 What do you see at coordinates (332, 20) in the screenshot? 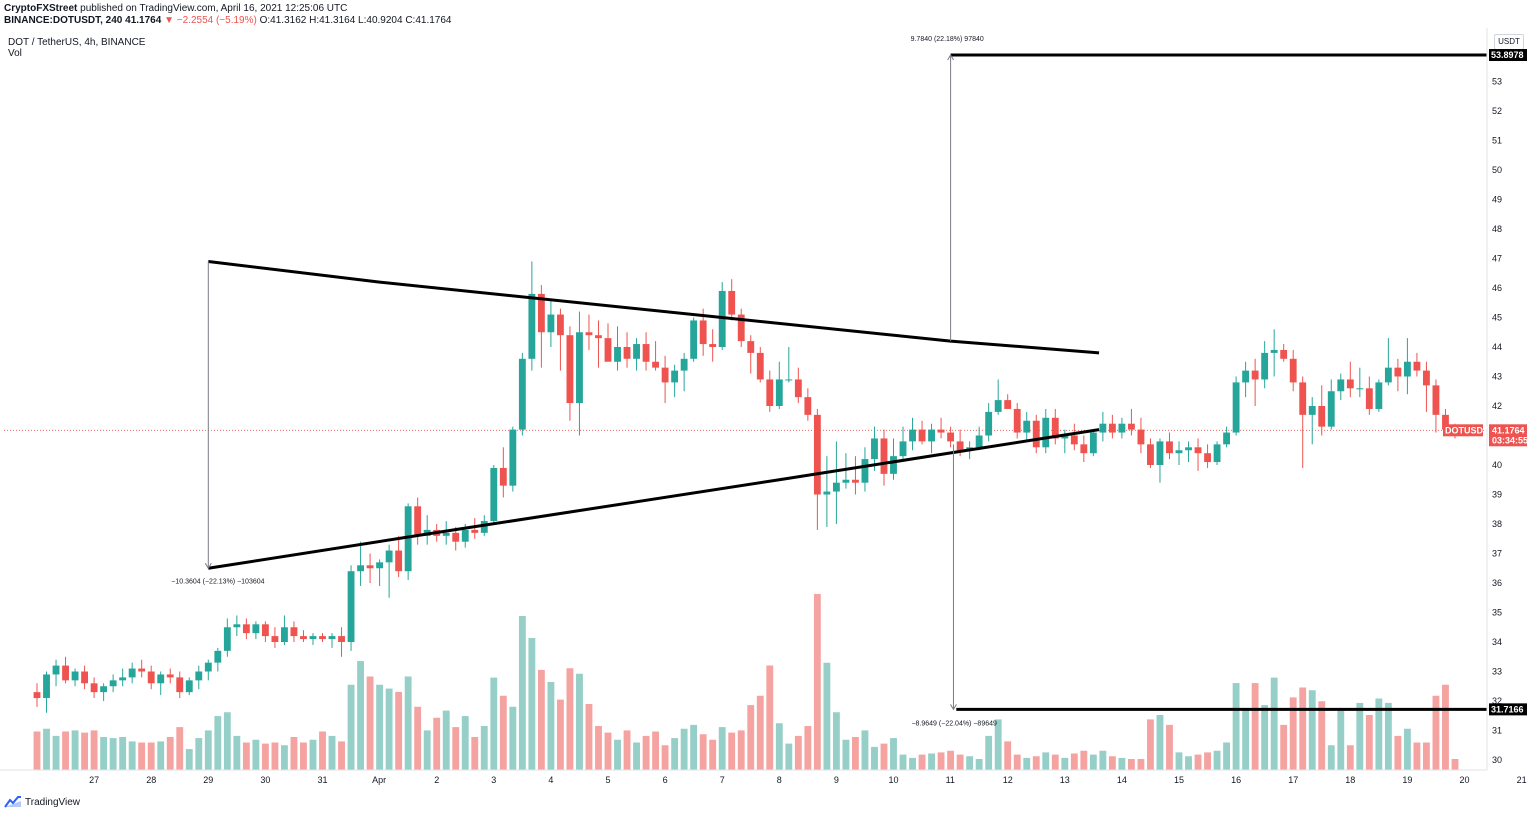
I see `high-value: H:41.3164` at bounding box center [332, 20].